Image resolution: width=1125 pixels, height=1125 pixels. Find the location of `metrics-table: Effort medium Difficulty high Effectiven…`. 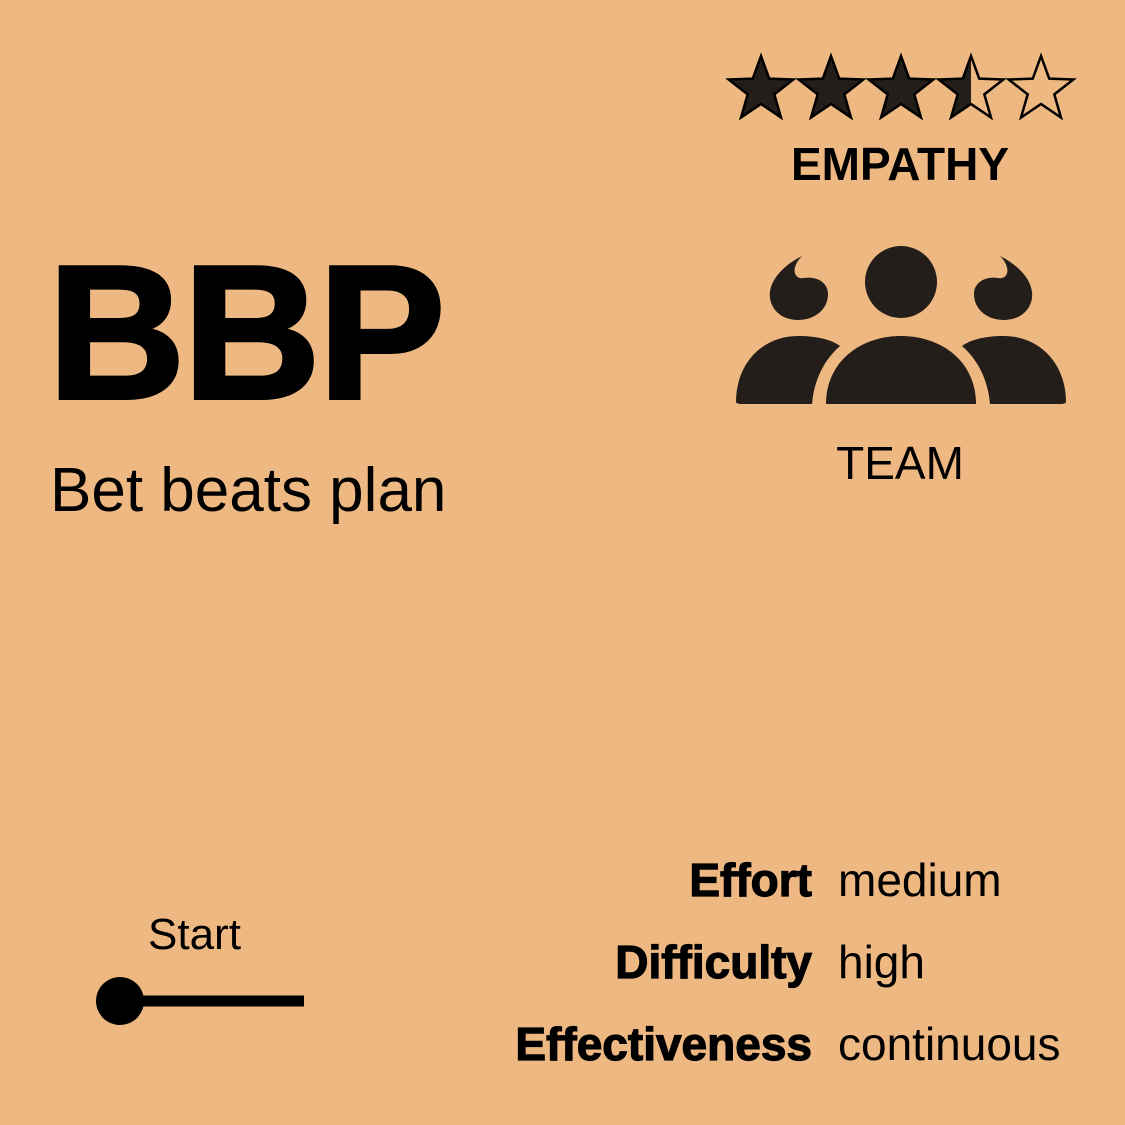

metrics-table: Effort medium Difficulty high Effectiven… is located at coordinates (765, 978).